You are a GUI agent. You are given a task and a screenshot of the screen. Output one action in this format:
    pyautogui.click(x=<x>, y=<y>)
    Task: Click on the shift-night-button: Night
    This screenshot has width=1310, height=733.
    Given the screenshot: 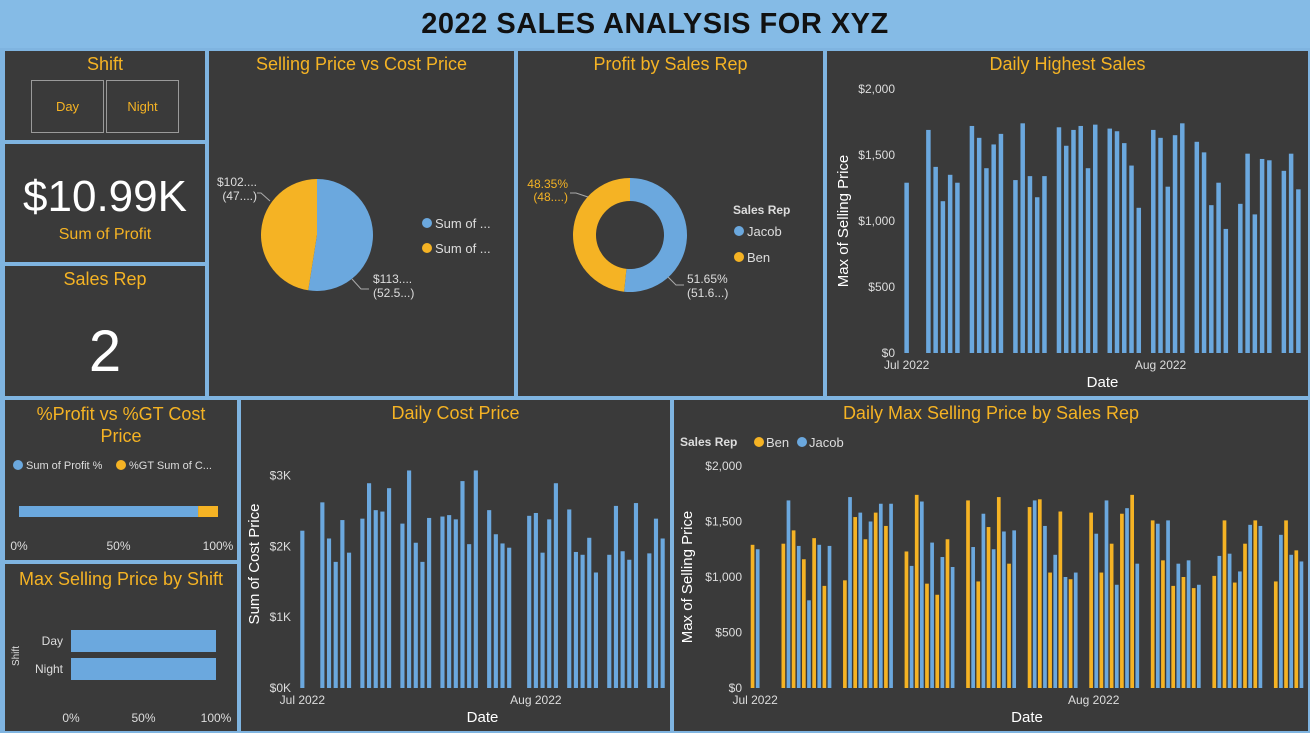 What is the action you would take?
    pyautogui.click(x=142, y=106)
    